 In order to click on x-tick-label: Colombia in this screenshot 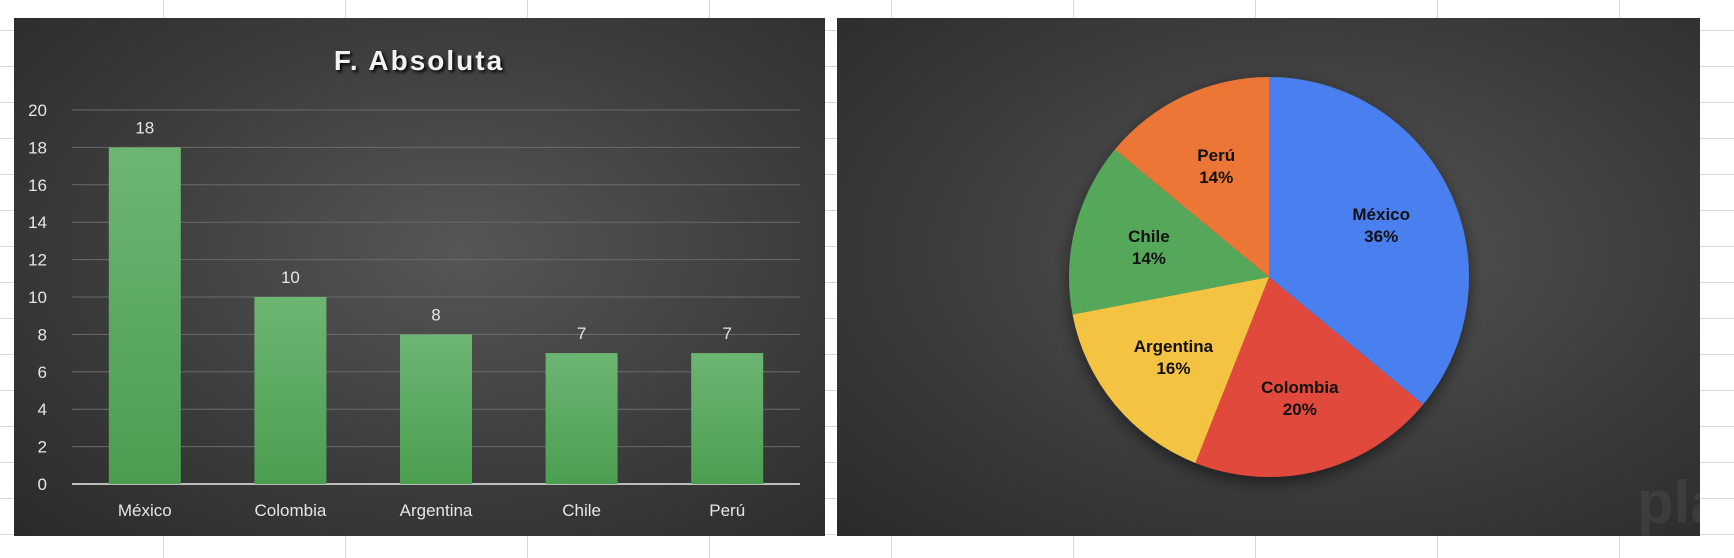, I will do `click(290, 510)`.